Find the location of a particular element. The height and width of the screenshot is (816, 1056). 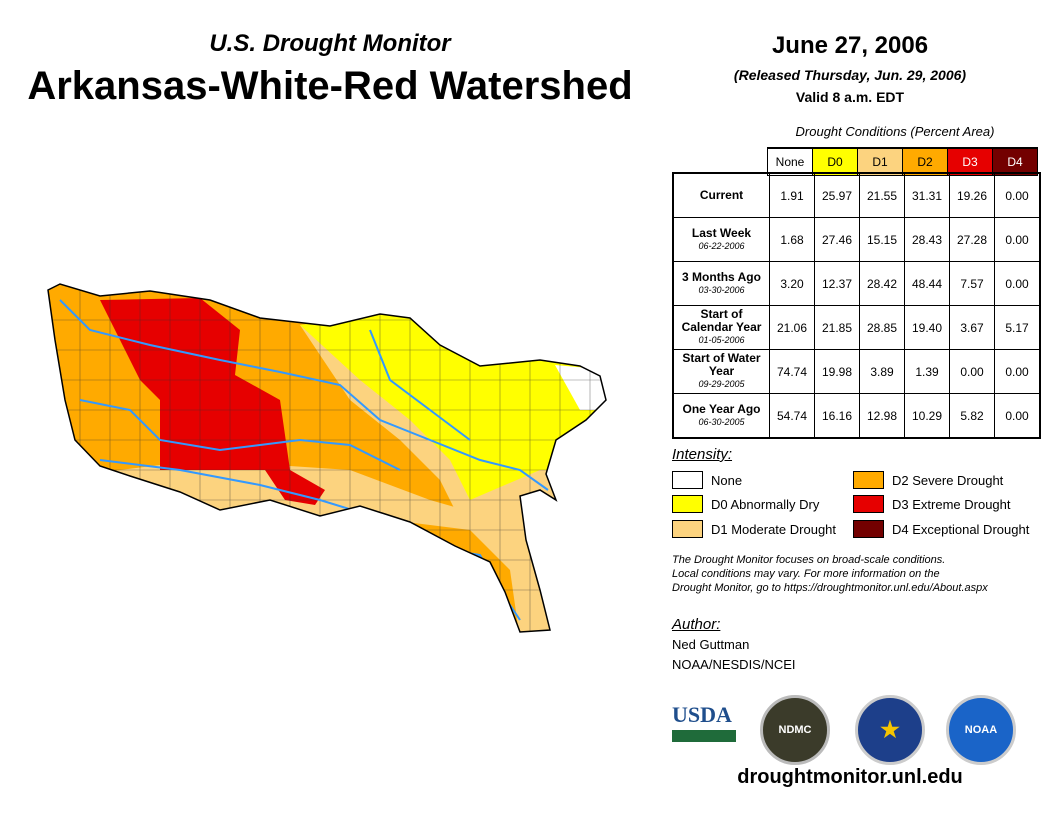

table-cell: 19.26 is located at coordinates (972, 195).